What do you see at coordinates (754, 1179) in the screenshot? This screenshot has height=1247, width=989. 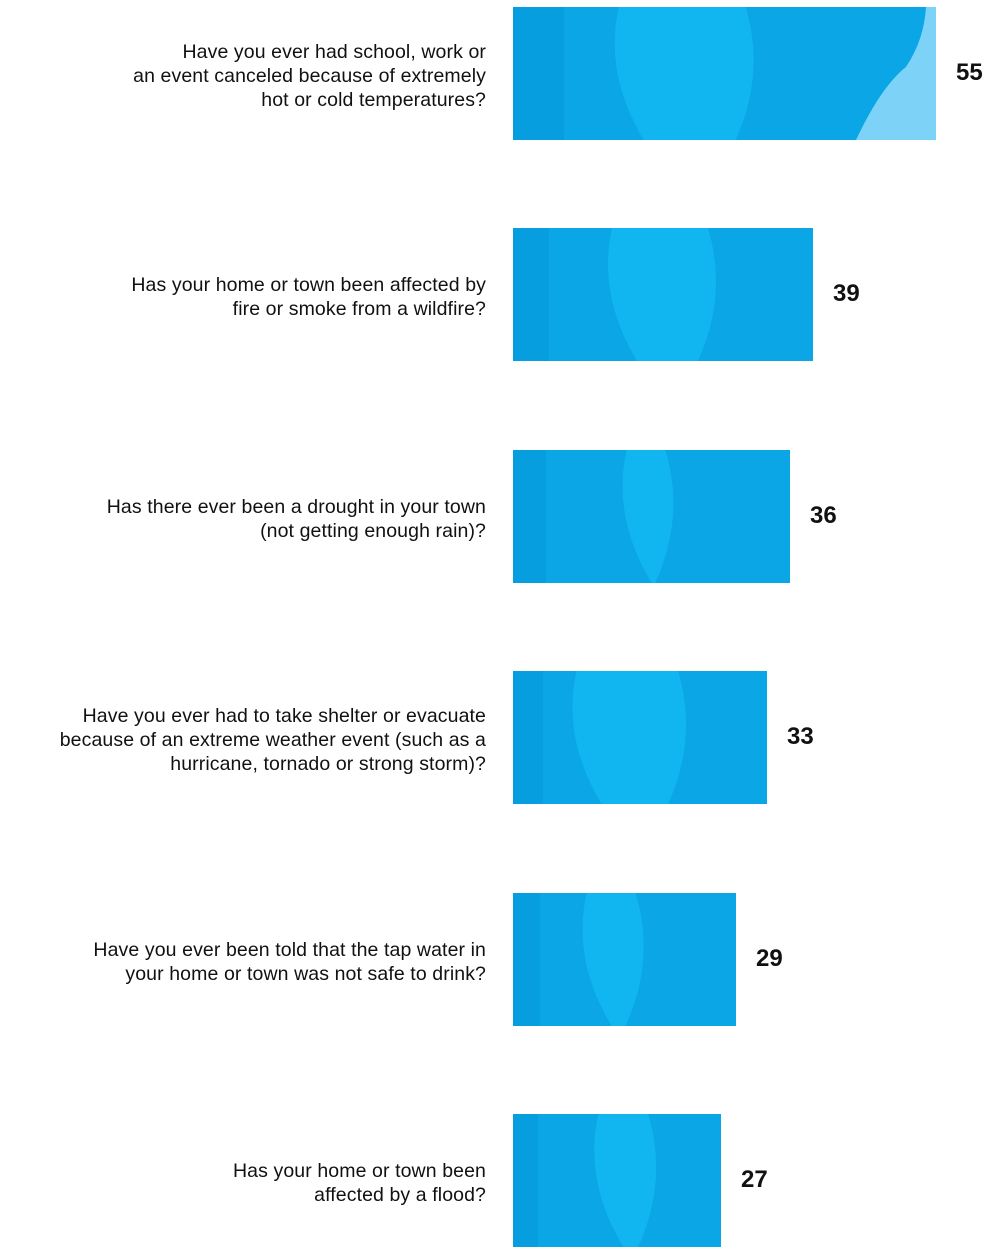 I see `value-label: 27` at bounding box center [754, 1179].